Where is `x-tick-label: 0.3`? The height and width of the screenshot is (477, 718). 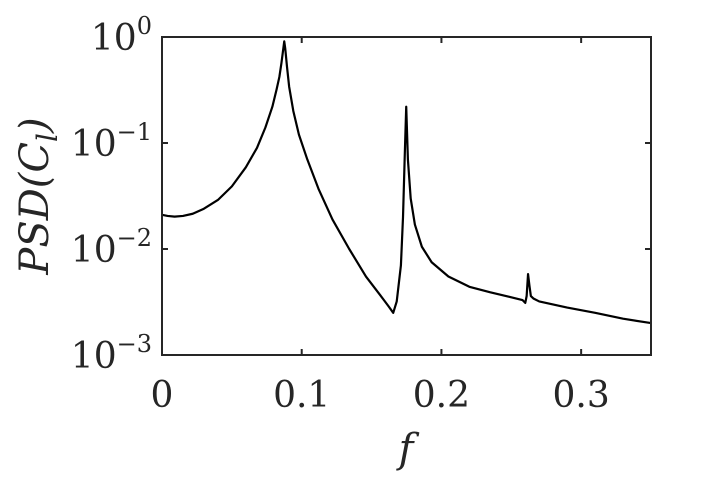 x-tick-label: 0.3 is located at coordinates (581, 395).